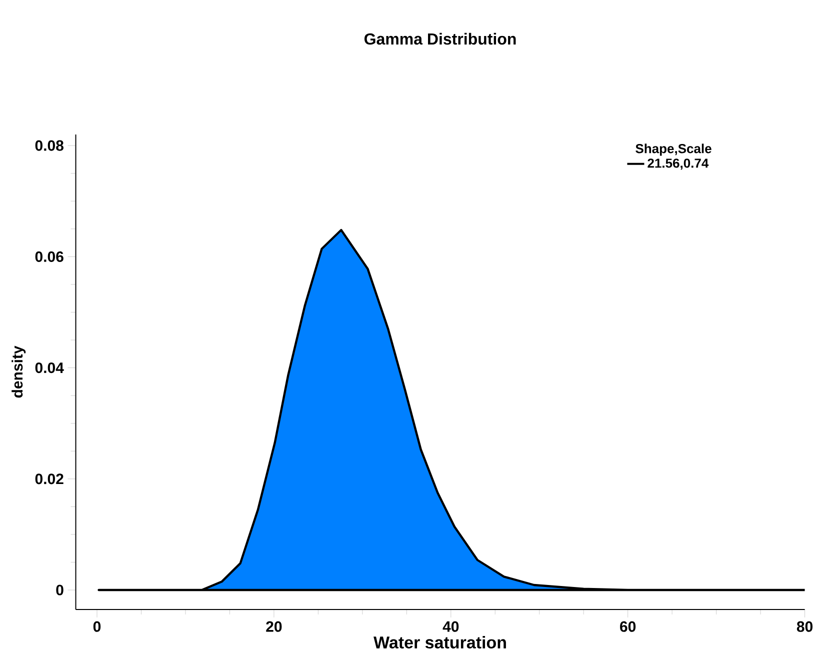  I want to click on y-tick-label: 0.02, so click(49, 479).